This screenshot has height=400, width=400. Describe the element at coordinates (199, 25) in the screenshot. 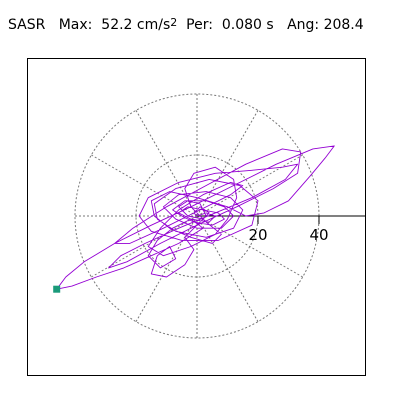

I see `period-label: Per:` at that location.